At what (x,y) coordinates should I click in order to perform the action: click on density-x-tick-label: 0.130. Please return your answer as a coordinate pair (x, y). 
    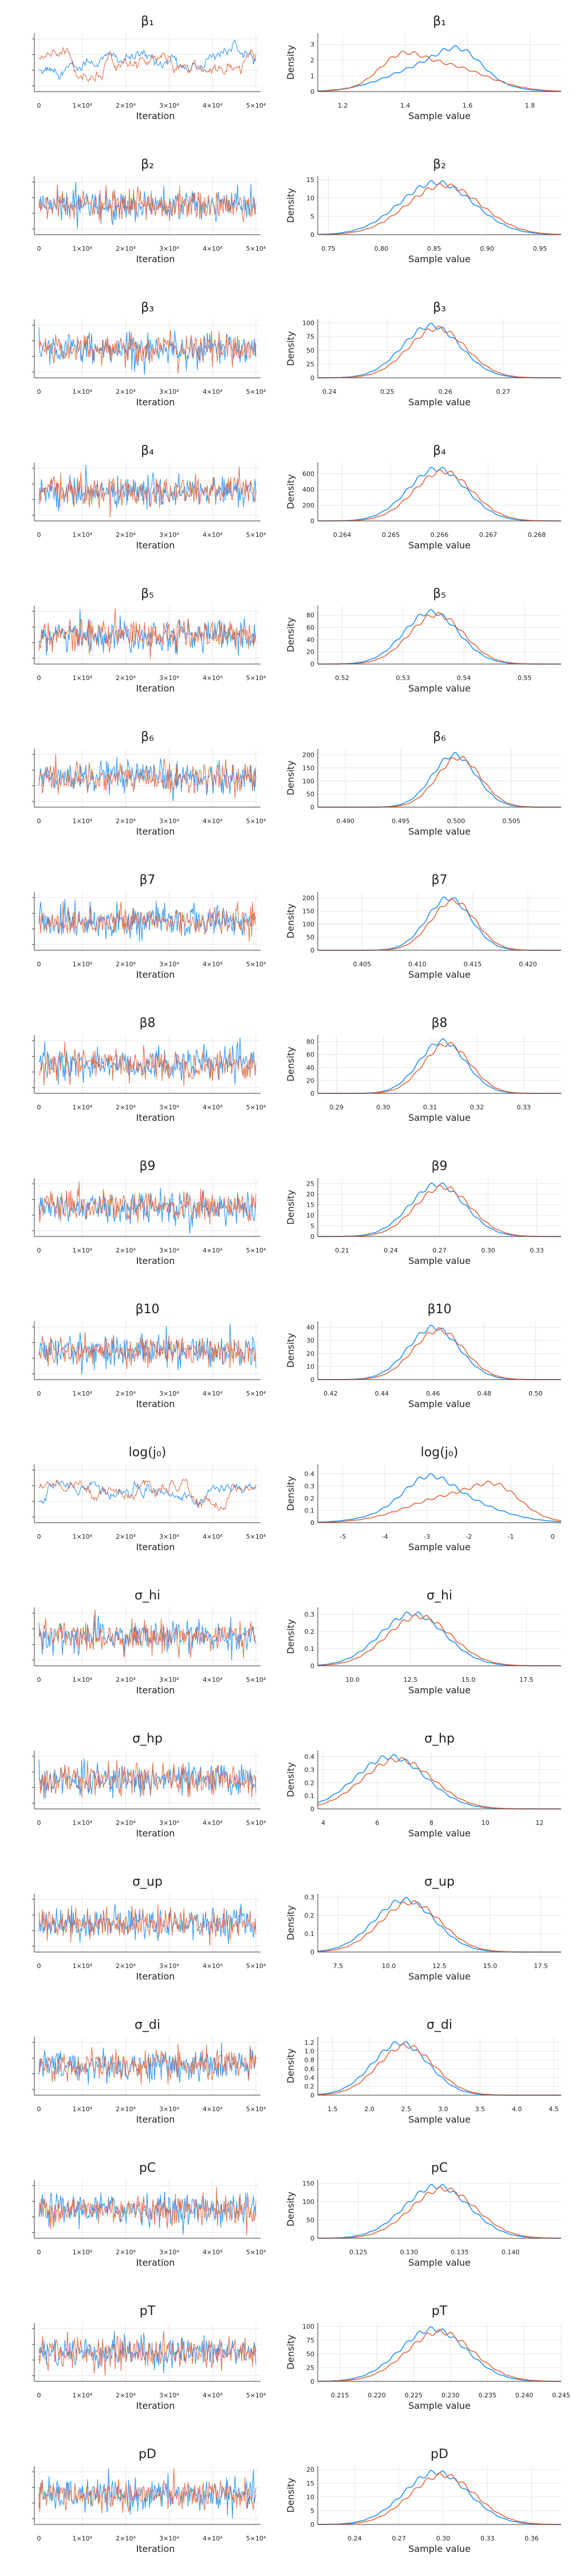
    Looking at the image, I should click on (409, 2252).